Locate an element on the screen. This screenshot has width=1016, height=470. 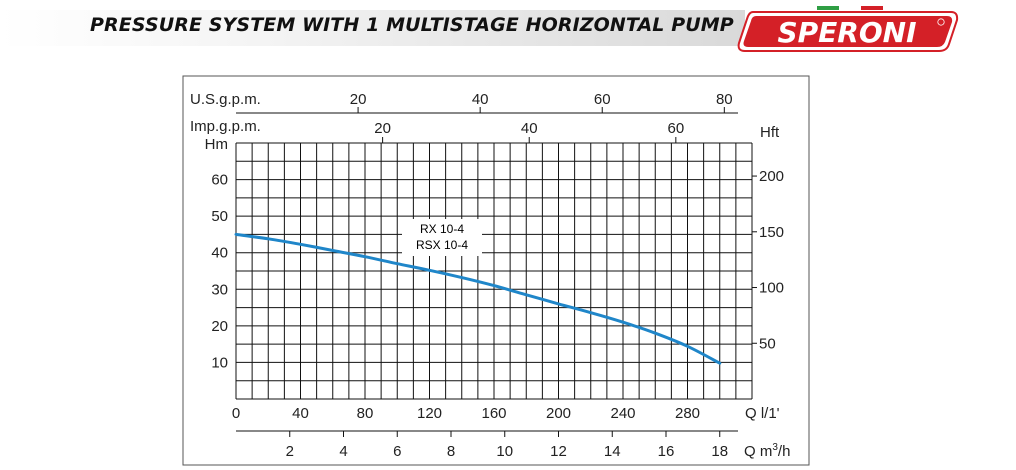
x-tick-label: 120 is located at coordinates (429, 413).